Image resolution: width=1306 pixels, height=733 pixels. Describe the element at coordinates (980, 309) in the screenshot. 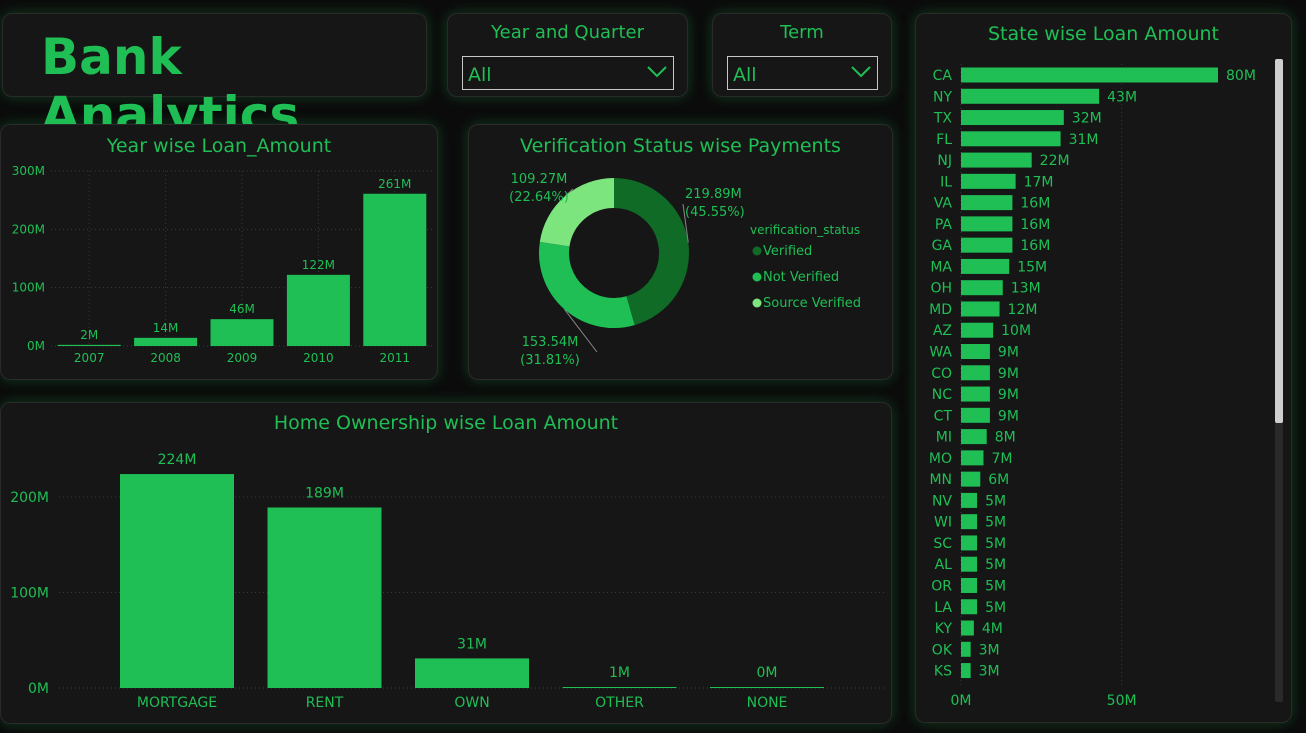

I see `bar-md` at that location.